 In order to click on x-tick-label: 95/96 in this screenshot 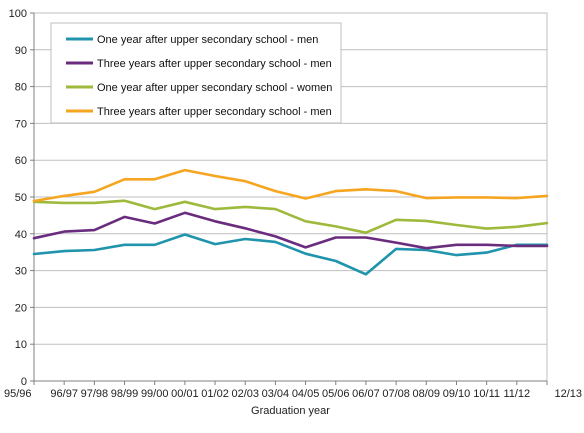, I will do `click(18, 394)`.